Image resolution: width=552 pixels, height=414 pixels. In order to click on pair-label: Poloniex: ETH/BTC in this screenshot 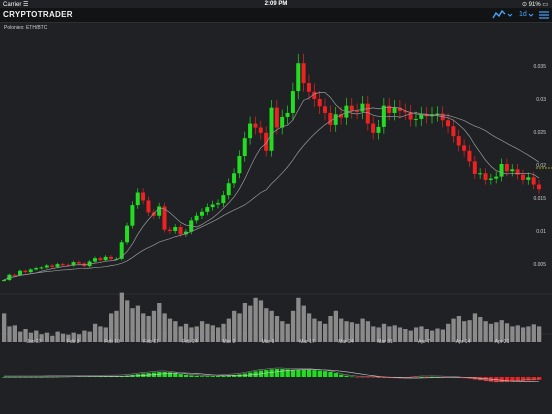, I will do `click(26, 28)`.